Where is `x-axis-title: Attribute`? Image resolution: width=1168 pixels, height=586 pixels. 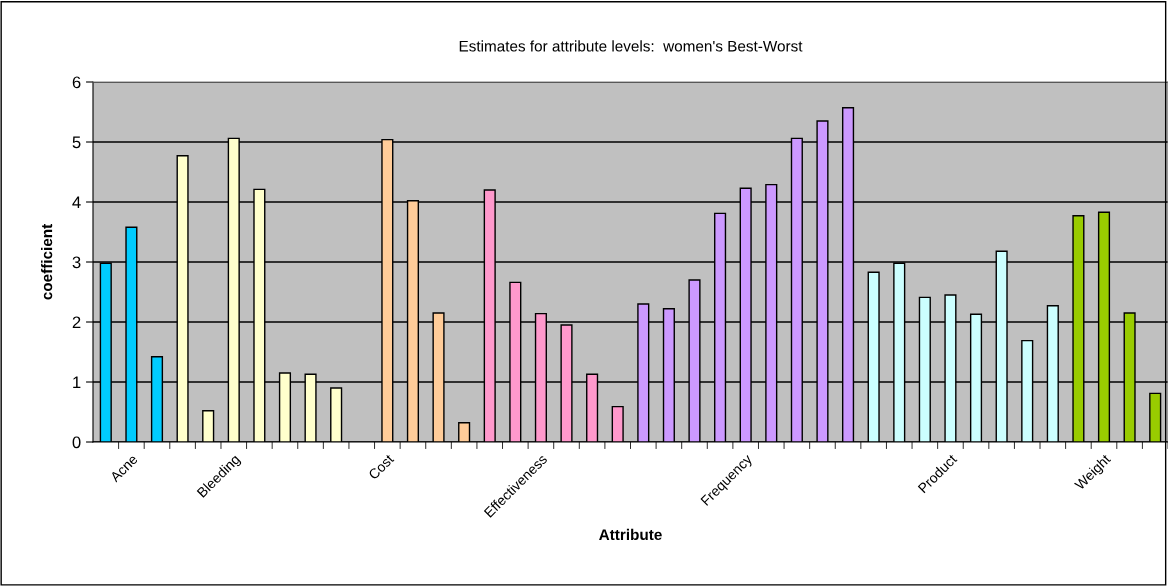
x-axis-title: Attribute is located at coordinates (630, 534).